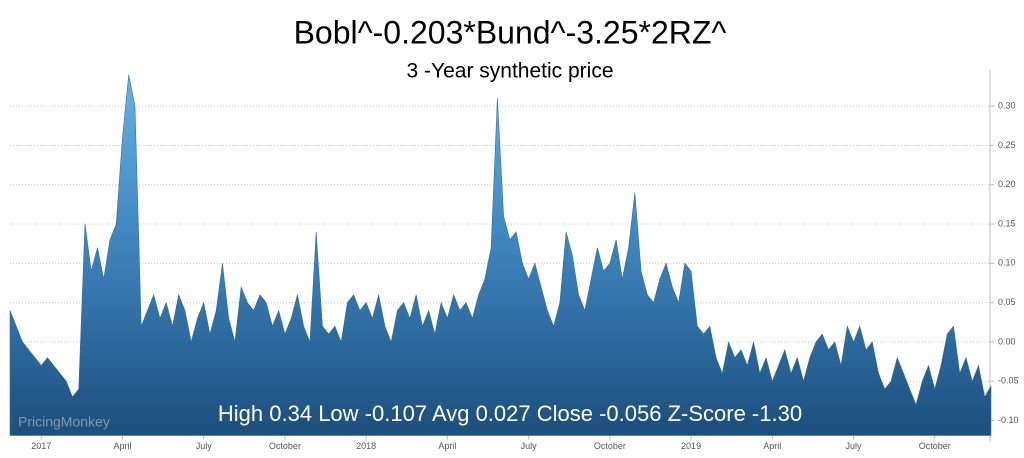 This screenshot has height=458, width=1024. Describe the element at coordinates (1007, 106) in the screenshot. I see `y-tick-label: 0.30` at that location.